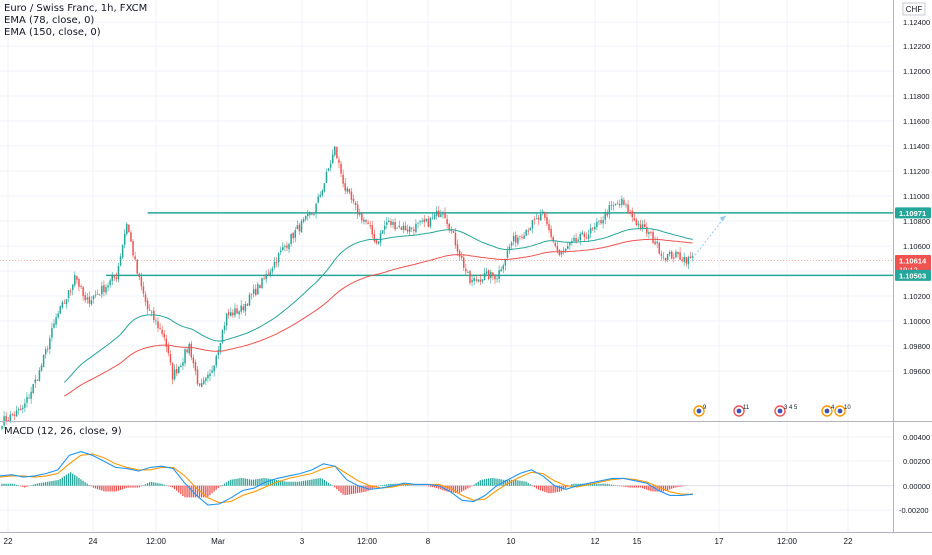 The image size is (932, 555). Describe the element at coordinates (705, 408) in the screenshot. I see `event-badge-count: 9` at that location.